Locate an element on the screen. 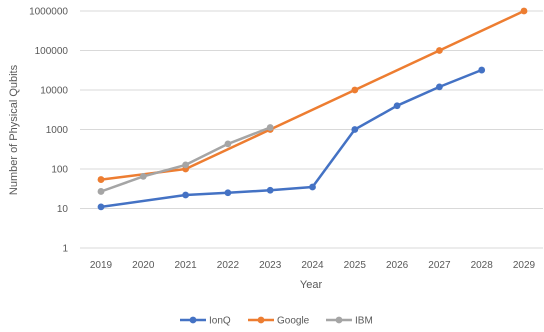 The width and height of the screenshot is (544, 332). y-tick-label: 100 is located at coordinates (59, 170).